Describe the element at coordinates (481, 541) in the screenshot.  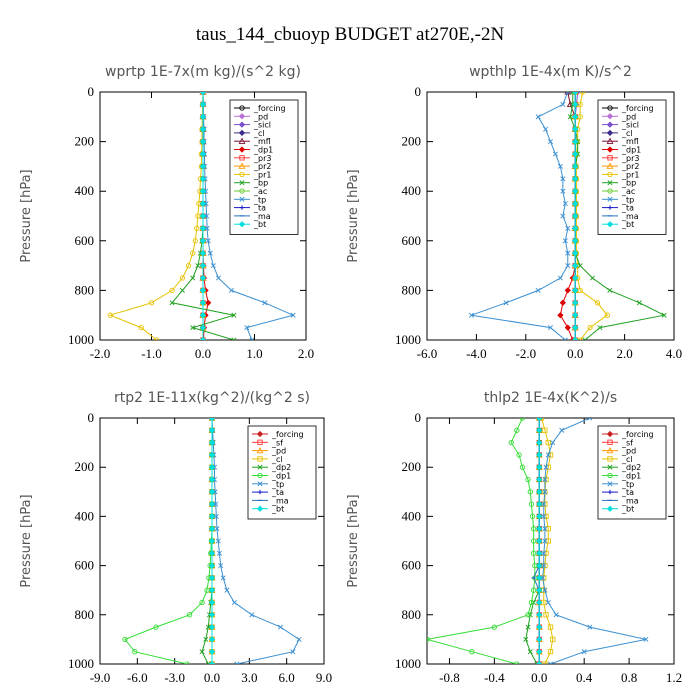
I see `series-line_dp1` at that location.